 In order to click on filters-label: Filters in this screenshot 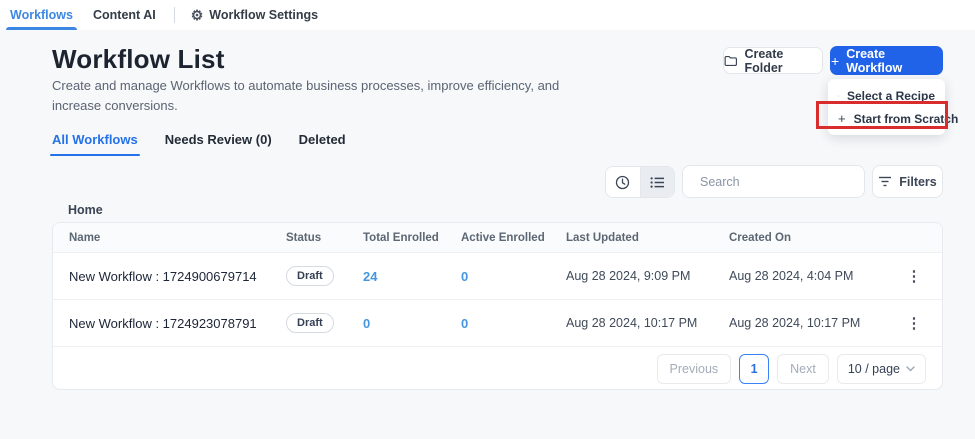, I will do `click(918, 181)`.